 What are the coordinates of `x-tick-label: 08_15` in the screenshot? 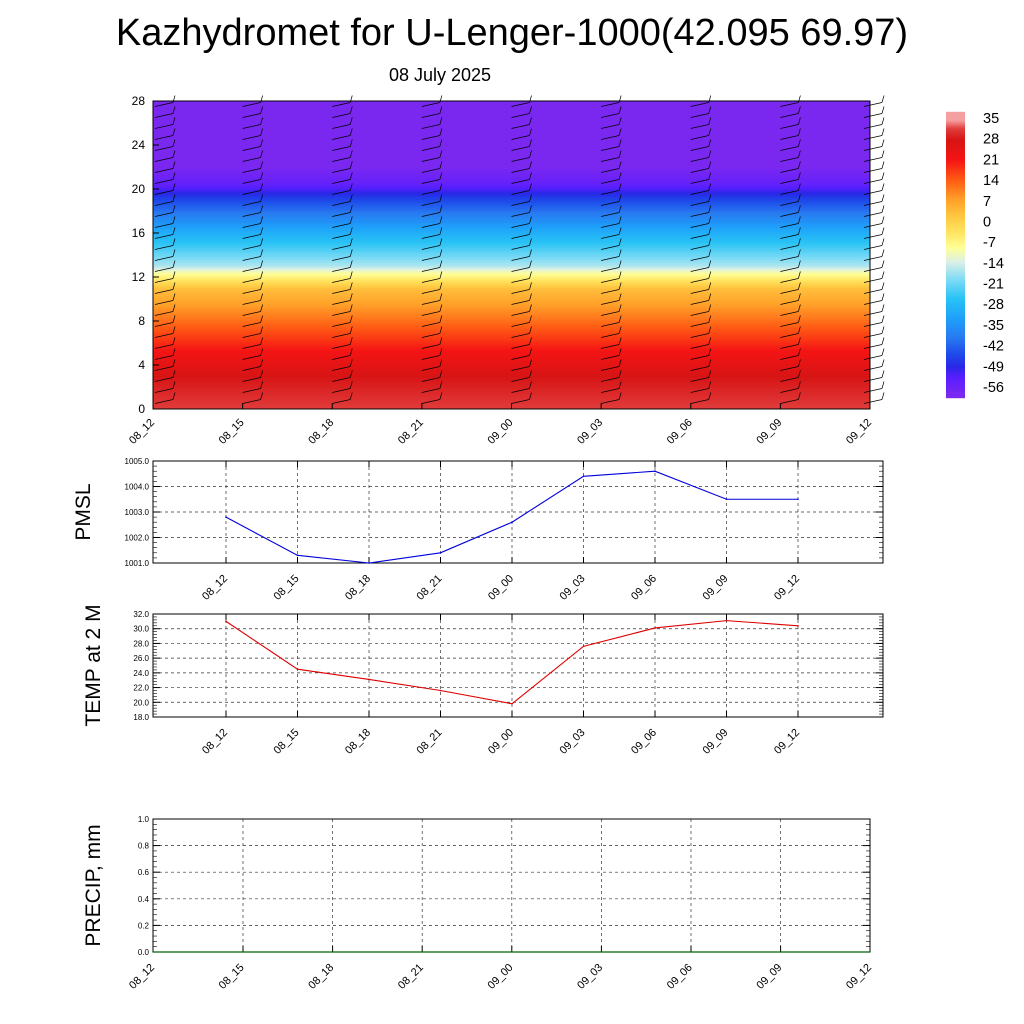 It's located at (287, 742).